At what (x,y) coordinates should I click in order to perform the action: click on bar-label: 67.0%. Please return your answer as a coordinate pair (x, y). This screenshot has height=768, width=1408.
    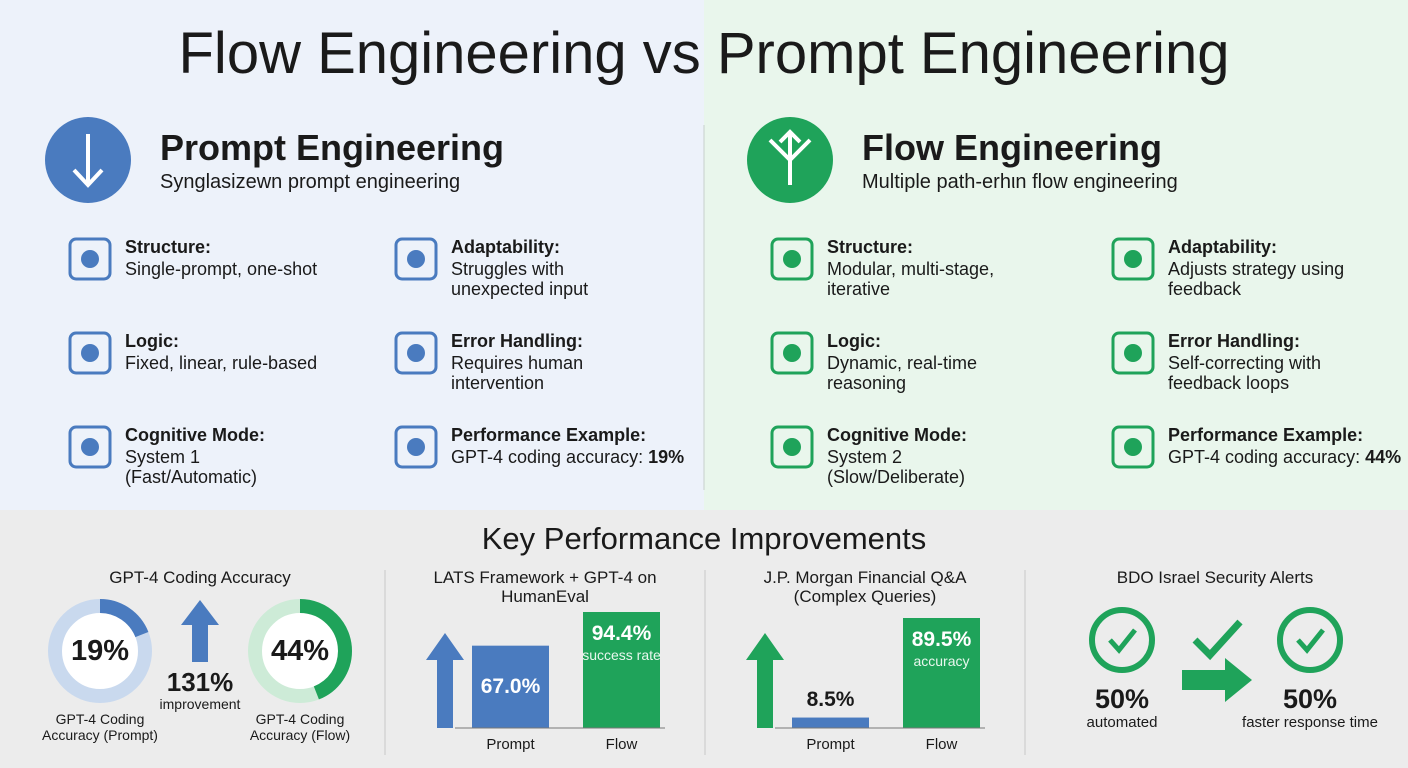
    Looking at the image, I should click on (510, 686).